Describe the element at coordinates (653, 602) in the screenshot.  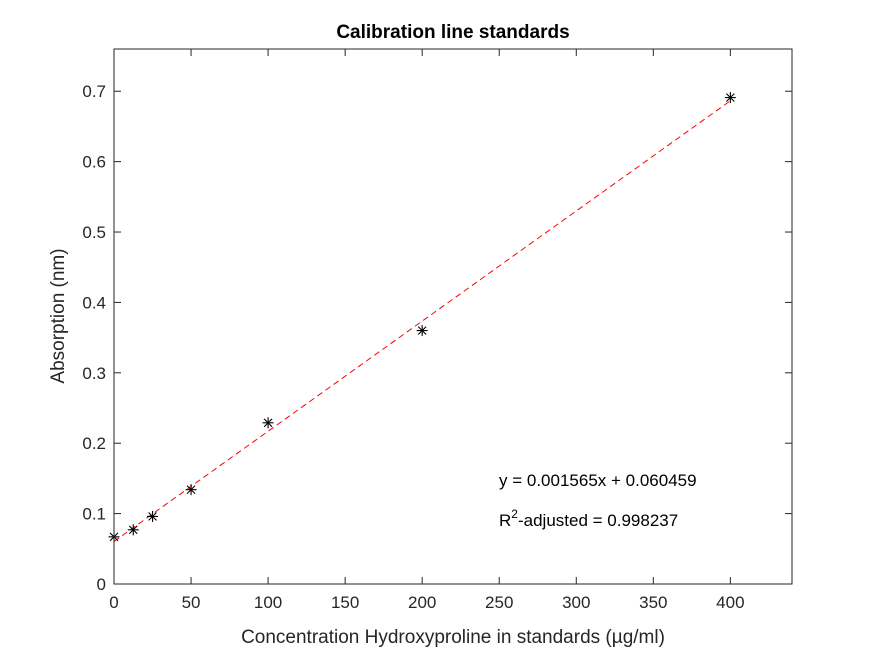
I see `x-tick-label: 350` at that location.